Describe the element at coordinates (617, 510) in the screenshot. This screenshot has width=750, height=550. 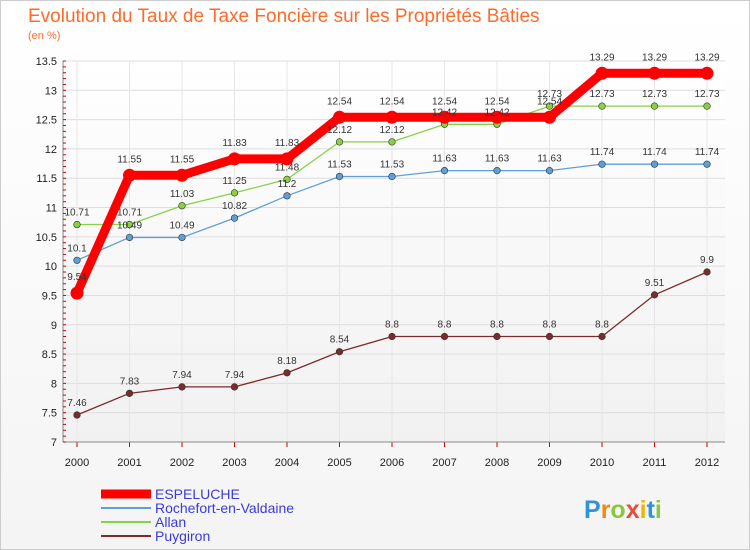
I see `logo-letter-o: o` at that location.